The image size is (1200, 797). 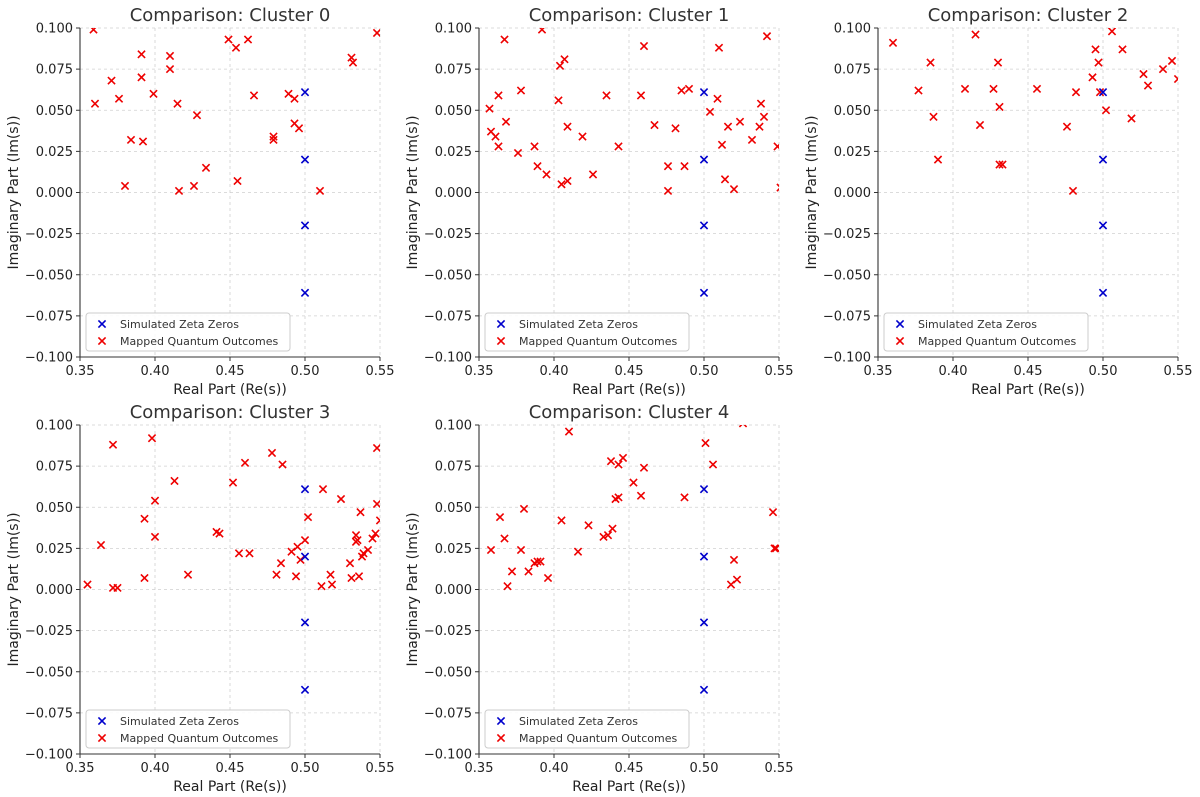 What do you see at coordinates (629, 371) in the screenshot?
I see `x-tick-label: 0.45` at bounding box center [629, 371].